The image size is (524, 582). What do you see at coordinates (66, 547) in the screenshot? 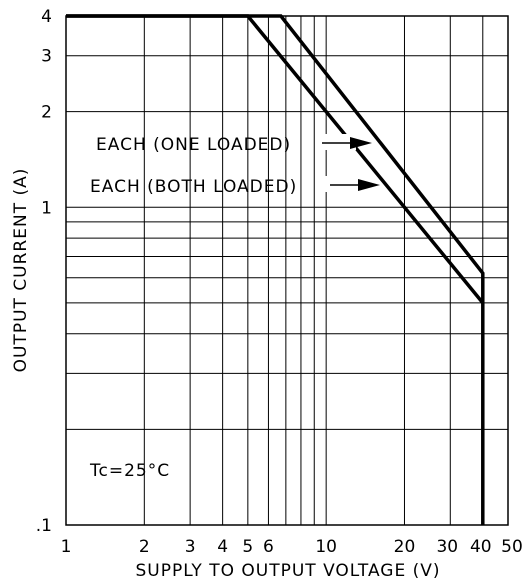
I see `x-tick-label: 1` at bounding box center [66, 547].